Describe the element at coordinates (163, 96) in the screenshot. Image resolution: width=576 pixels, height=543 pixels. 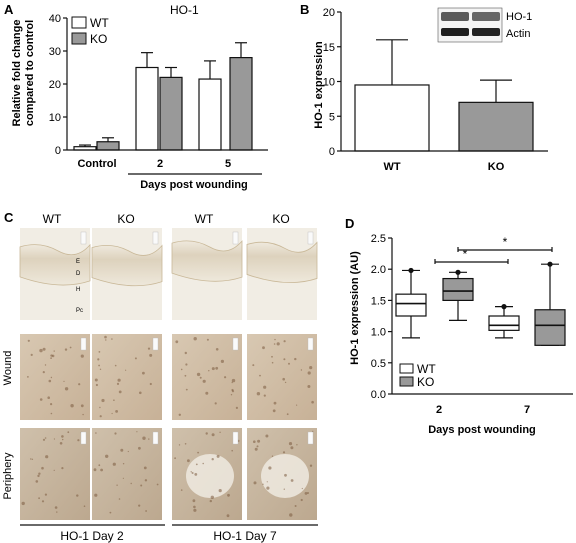
I see `panel-a-bars` at that location.